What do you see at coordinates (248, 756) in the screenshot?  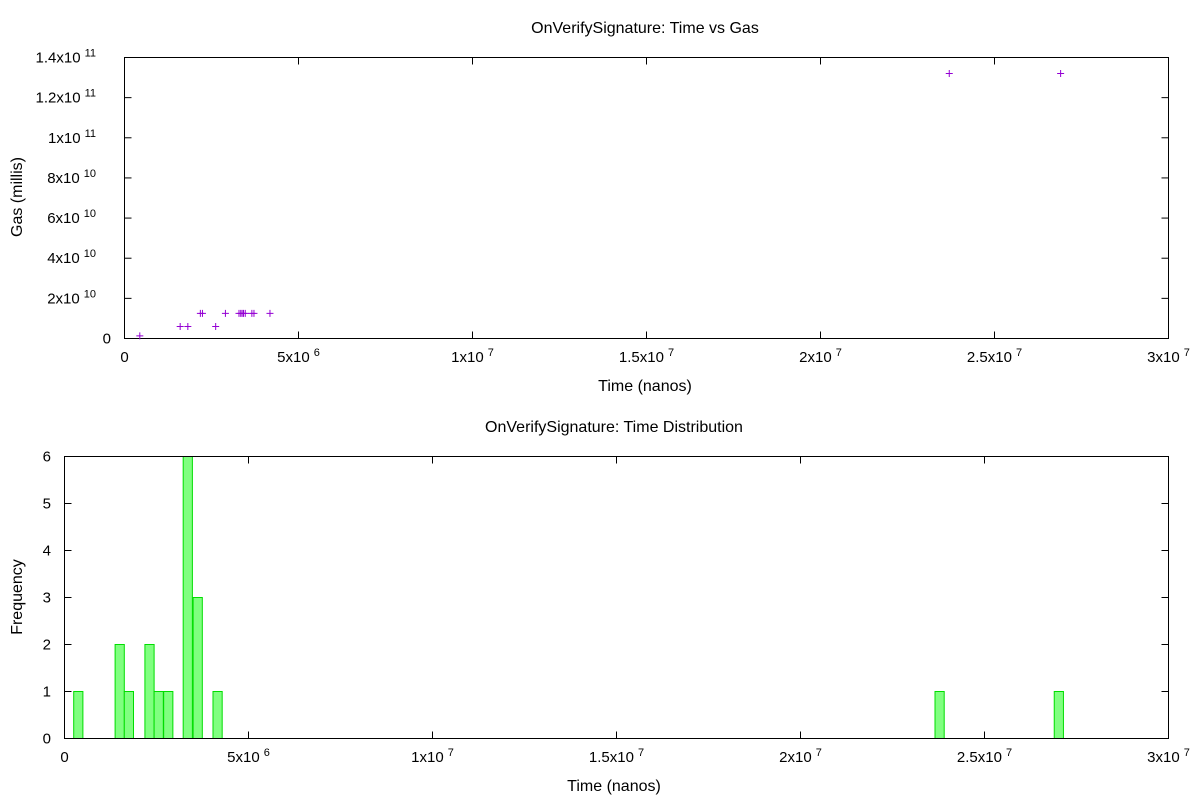 I see `histogram-x-tick-label: 5x10 6` at bounding box center [248, 756].